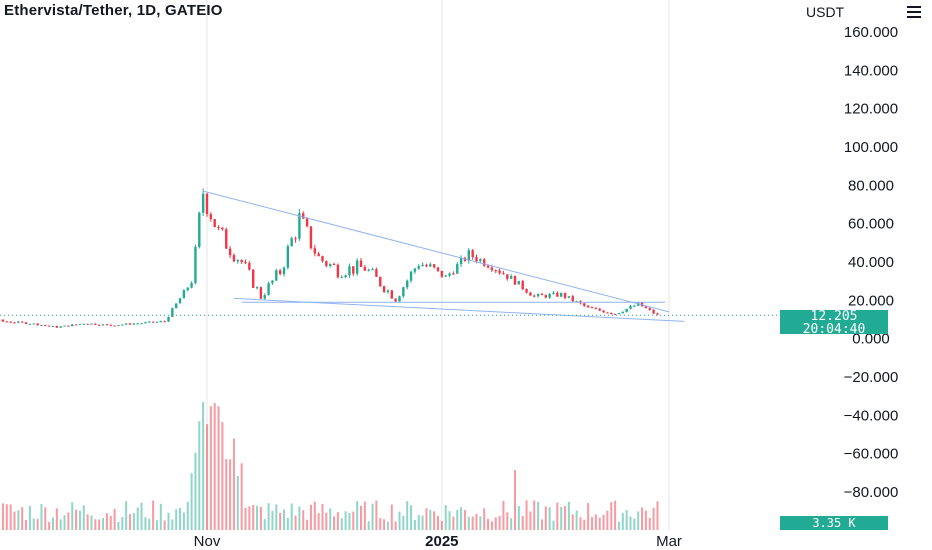 This screenshot has height=550, width=932. What do you see at coordinates (834, 316) in the screenshot?
I see `last-price-value: 12.205` at bounding box center [834, 316].